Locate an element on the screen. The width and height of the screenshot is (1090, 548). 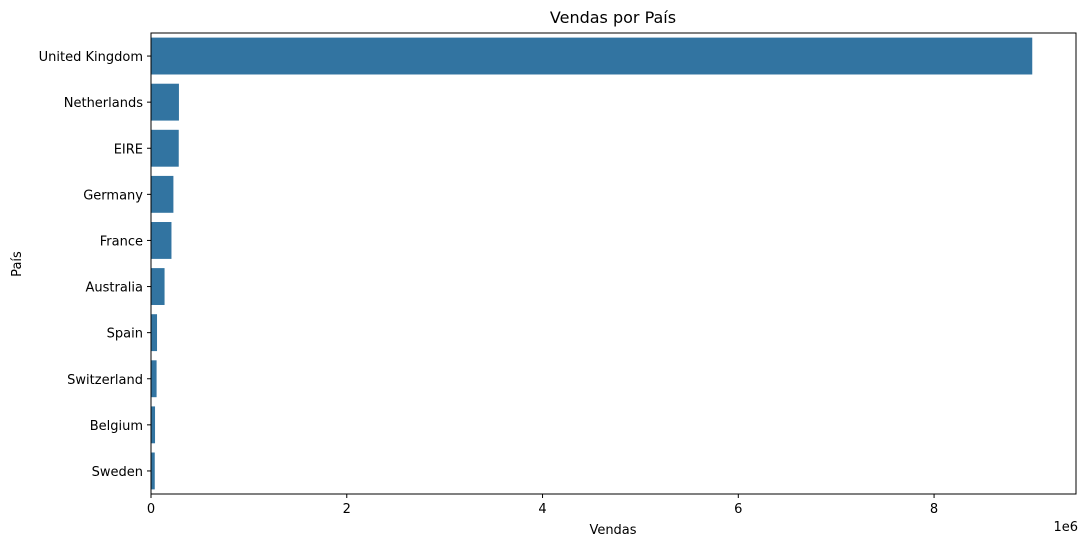
bar-eire is located at coordinates (165, 148).